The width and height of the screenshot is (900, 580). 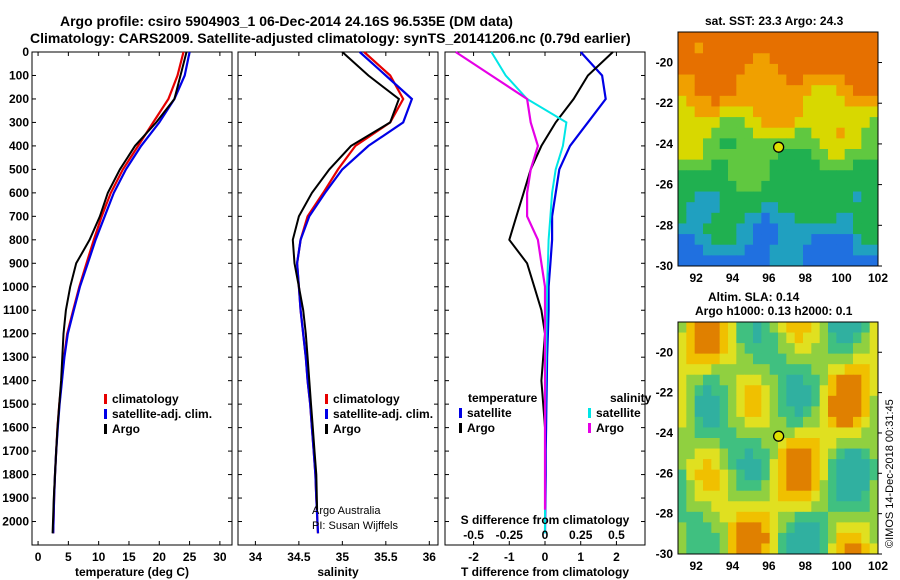 I want to click on lon-tick-label: 96, so click(x=769, y=566).